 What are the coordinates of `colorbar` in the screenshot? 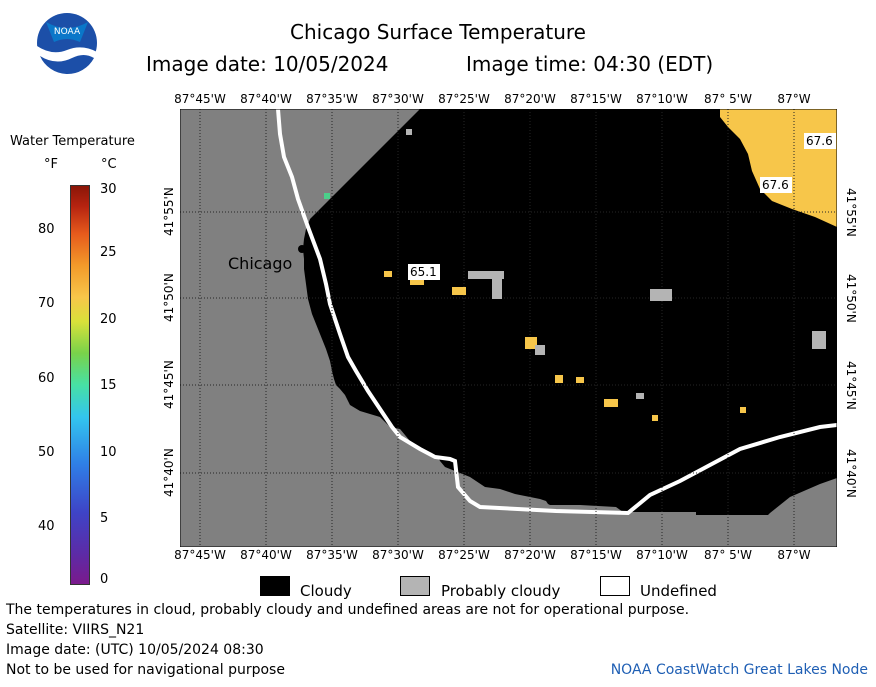 It's located at (80, 385).